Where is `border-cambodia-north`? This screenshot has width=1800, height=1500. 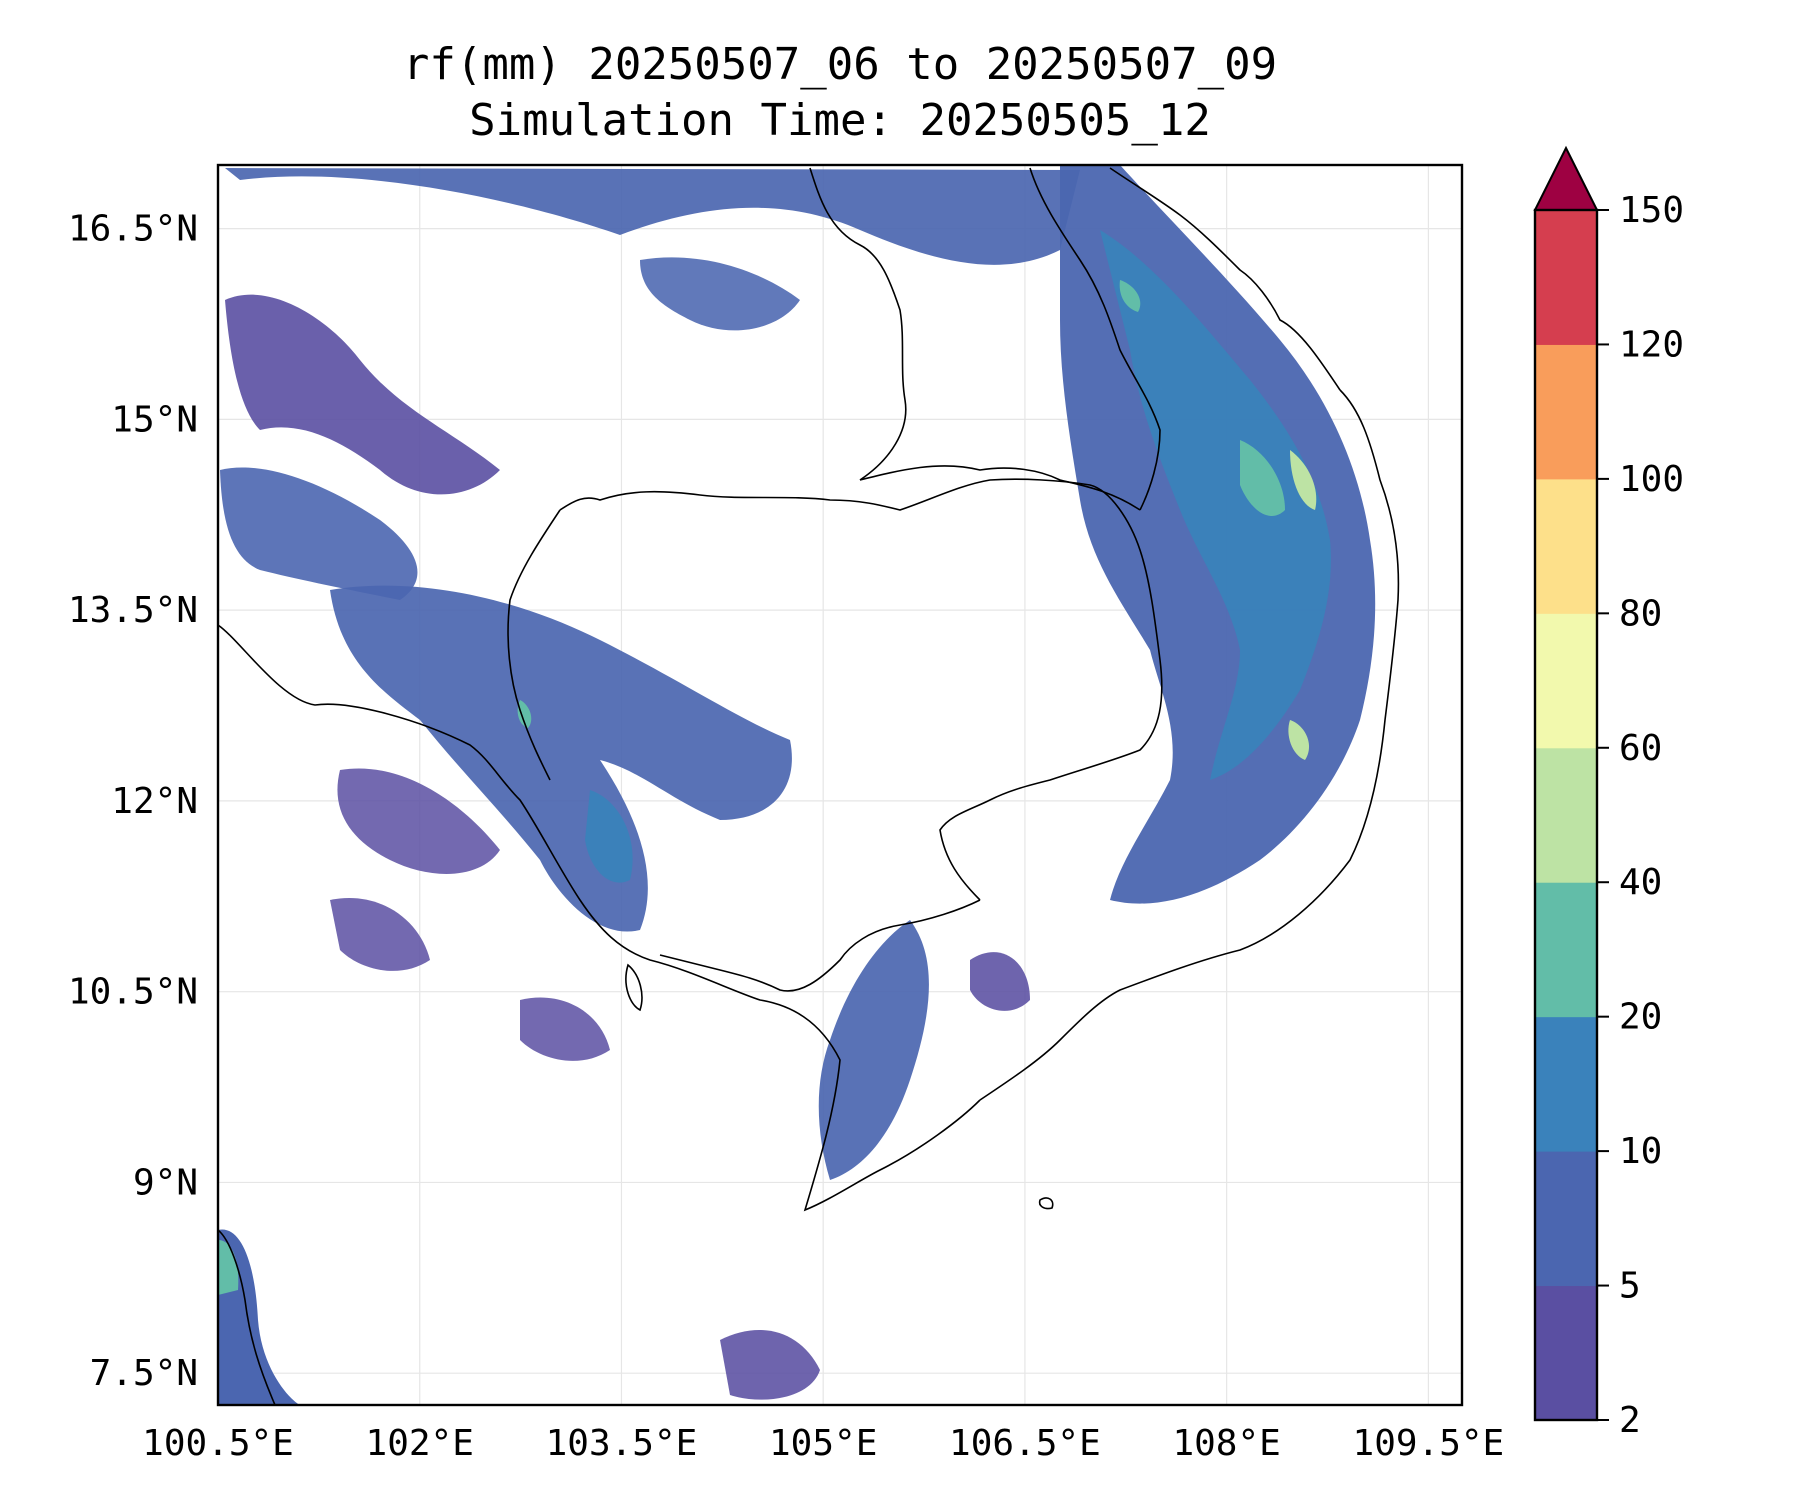
border-cambodia-north is located at coordinates (861, 689).